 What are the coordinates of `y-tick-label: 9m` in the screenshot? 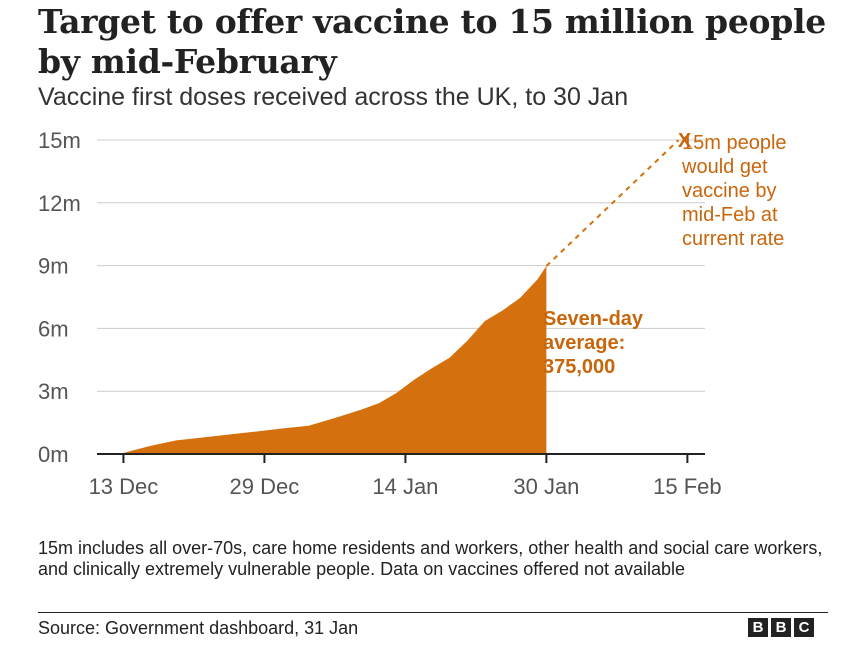 It's located at (53, 266).